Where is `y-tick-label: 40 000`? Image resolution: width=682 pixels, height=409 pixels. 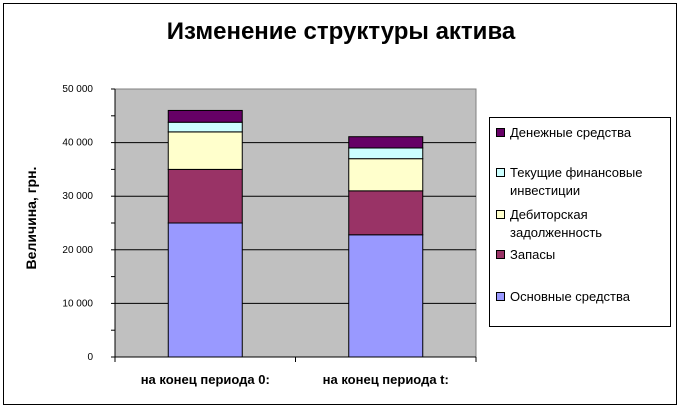
y-tick-label: 40 000 is located at coordinates (77, 143).